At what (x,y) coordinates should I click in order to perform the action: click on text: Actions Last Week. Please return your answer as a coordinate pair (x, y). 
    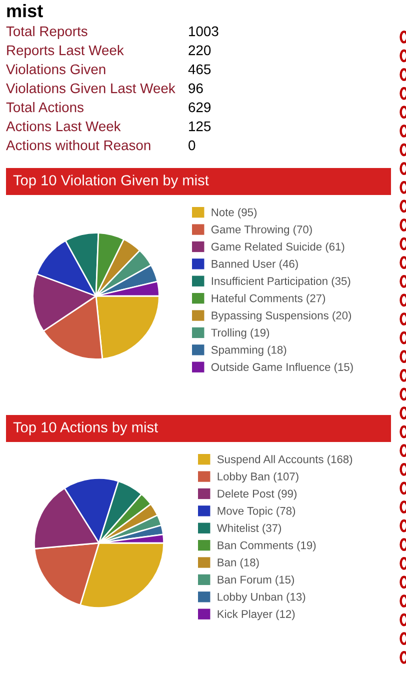
    Looking at the image, I should click on (63, 126).